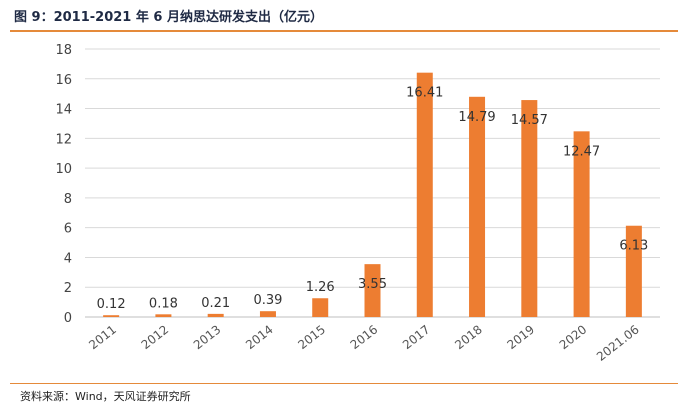 This screenshot has height=404, width=686. I want to click on x-tick-label: 2018, so click(468, 337).